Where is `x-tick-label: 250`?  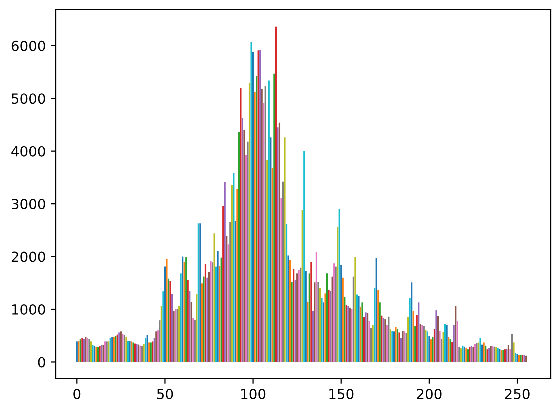 x-tick-label: 250 is located at coordinates (517, 394).